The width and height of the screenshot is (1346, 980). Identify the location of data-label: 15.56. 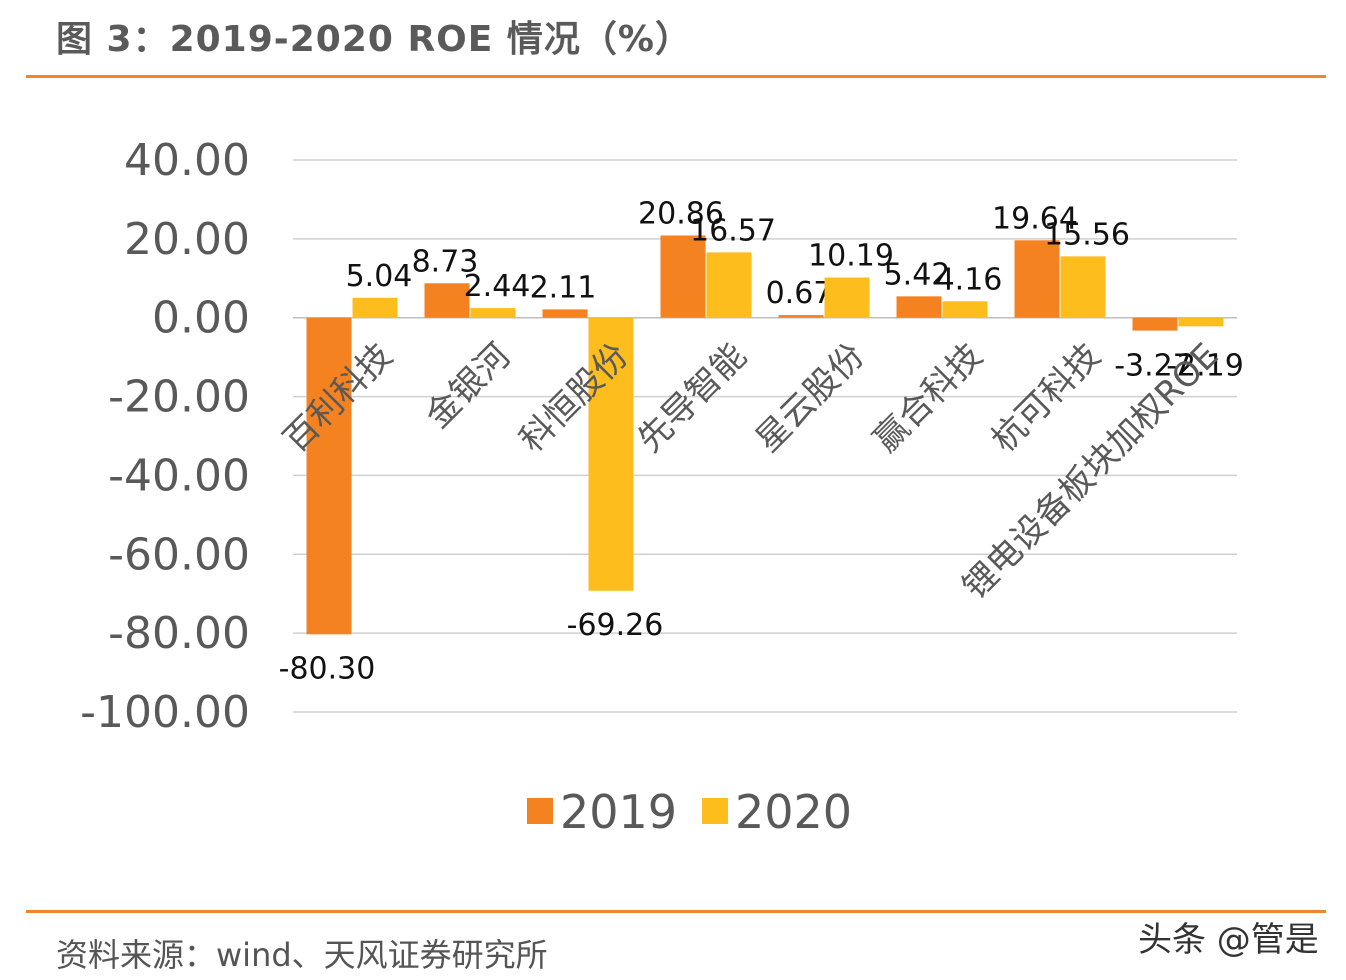
(1087, 234).